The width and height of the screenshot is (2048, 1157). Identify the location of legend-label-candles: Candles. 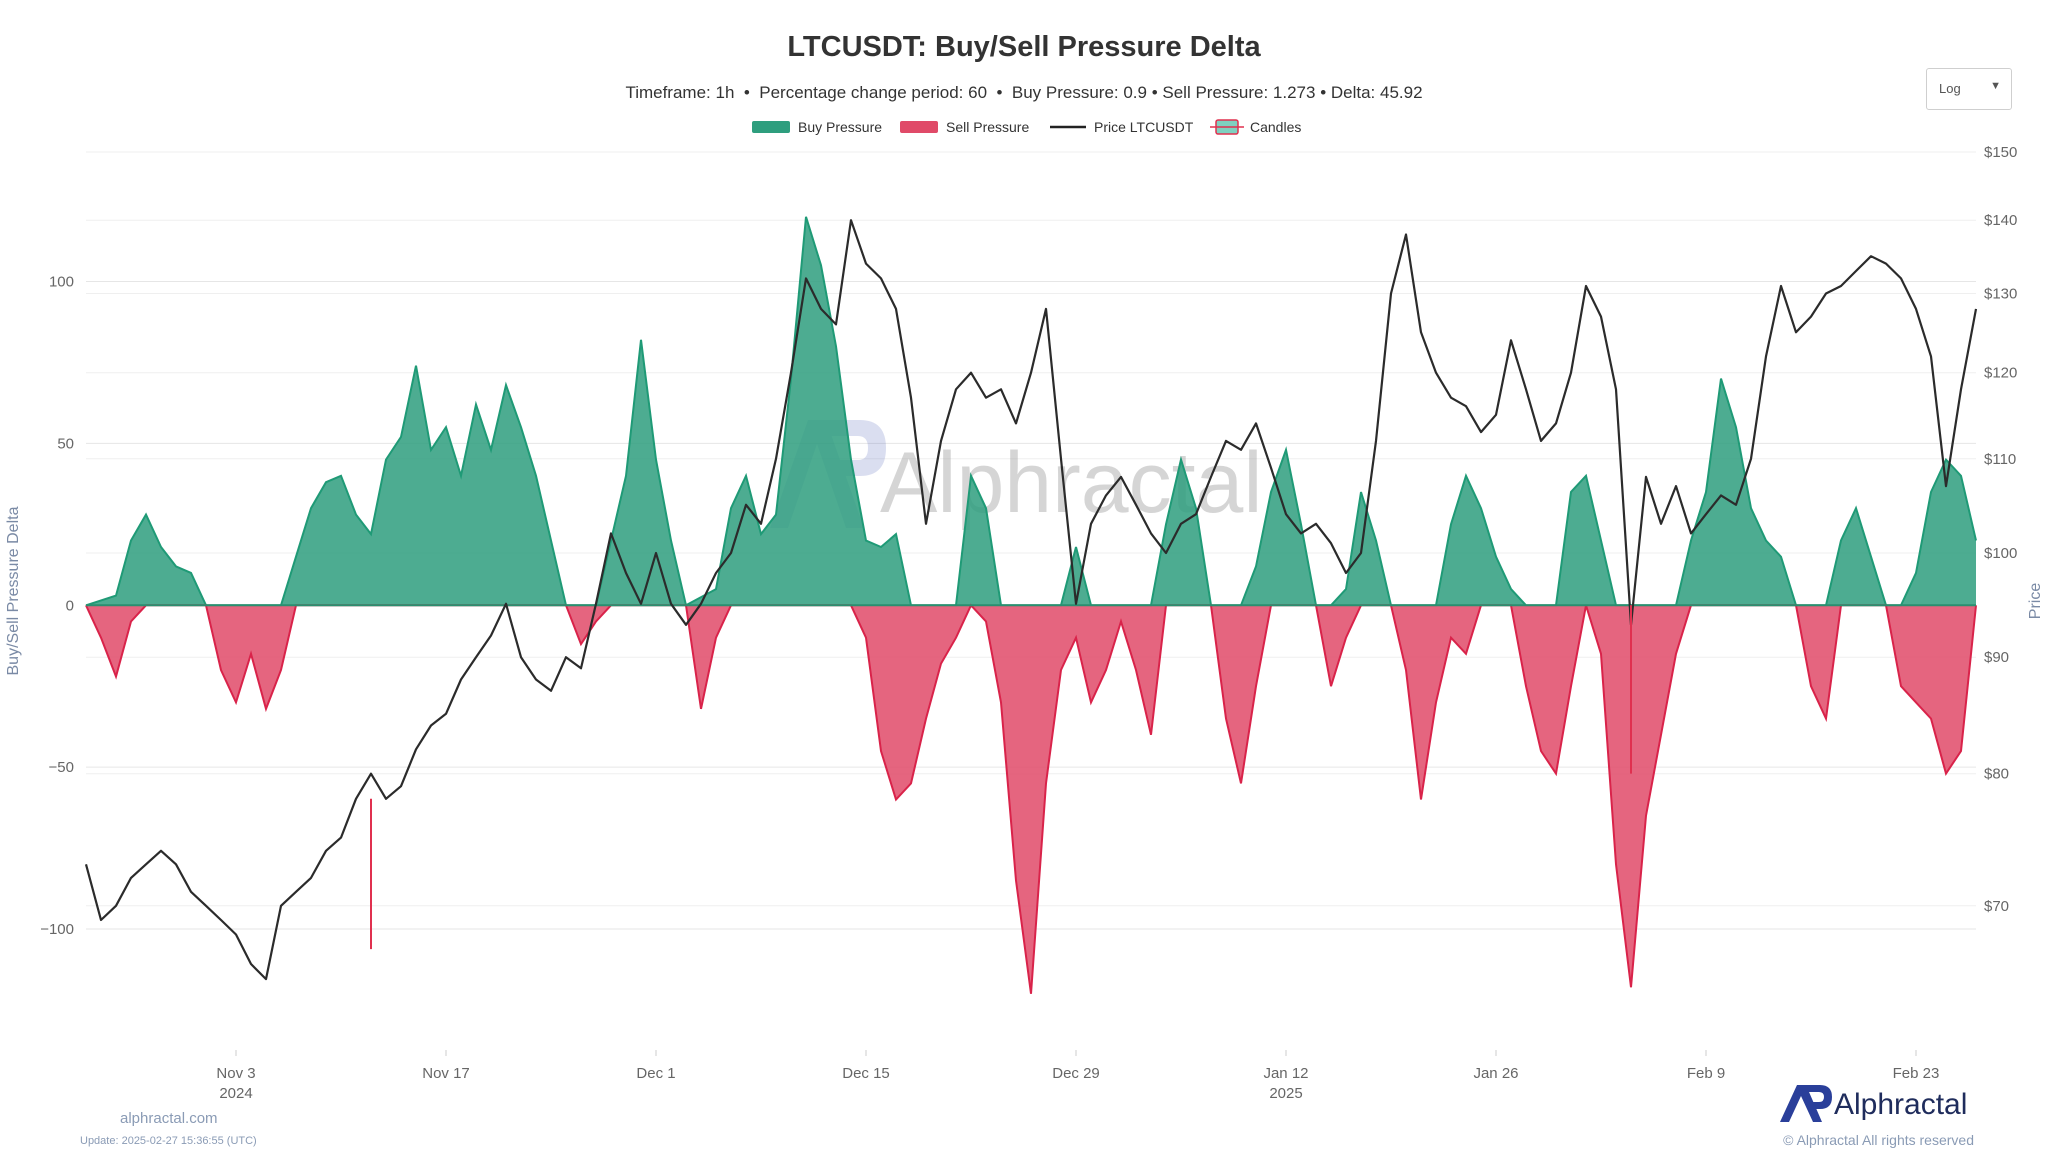
(1275, 127).